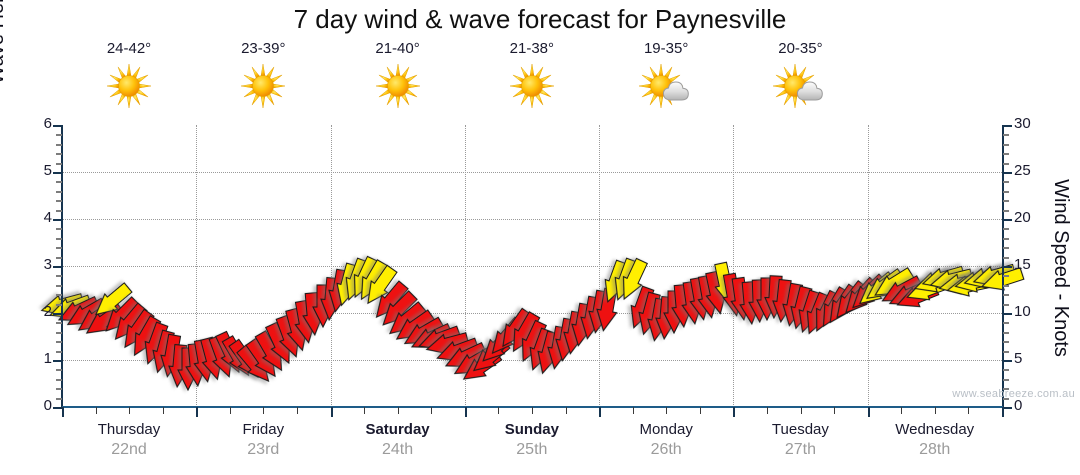 This screenshot has width=1080, height=475. What do you see at coordinates (1022, 264) in the screenshot?
I see `right-tick-label: 15` at bounding box center [1022, 264].